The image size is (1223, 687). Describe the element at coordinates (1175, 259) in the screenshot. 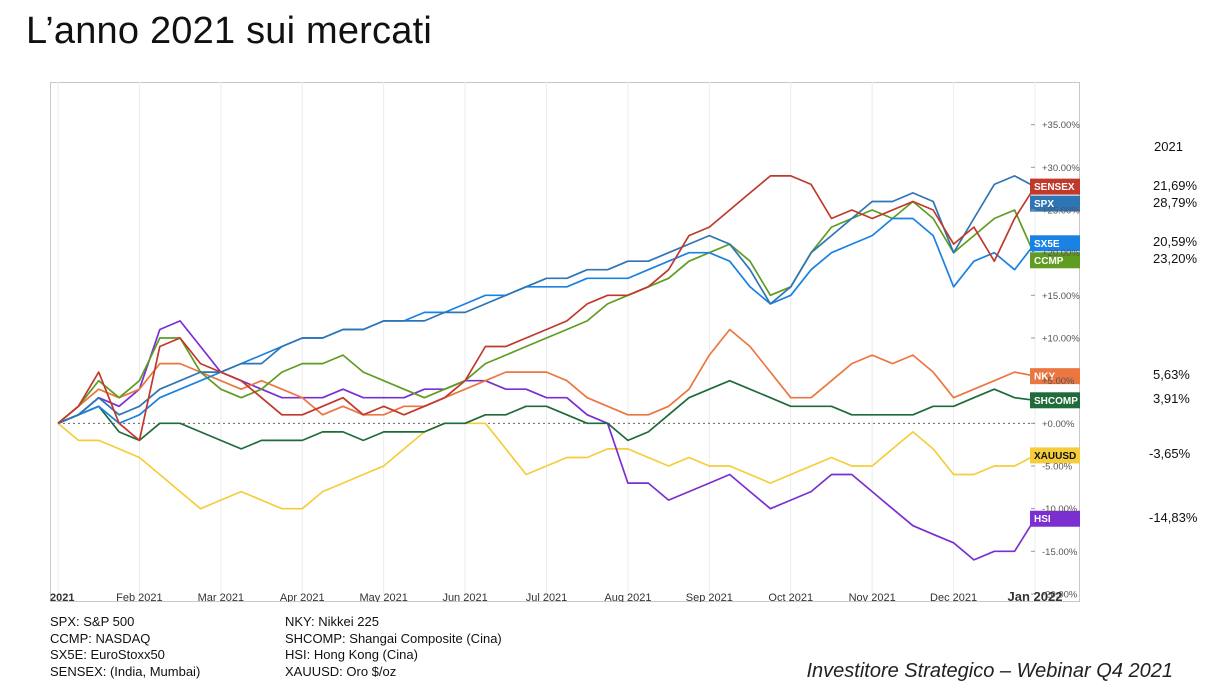

I see `ytd-value-ccmp: 23,20%` at that location.